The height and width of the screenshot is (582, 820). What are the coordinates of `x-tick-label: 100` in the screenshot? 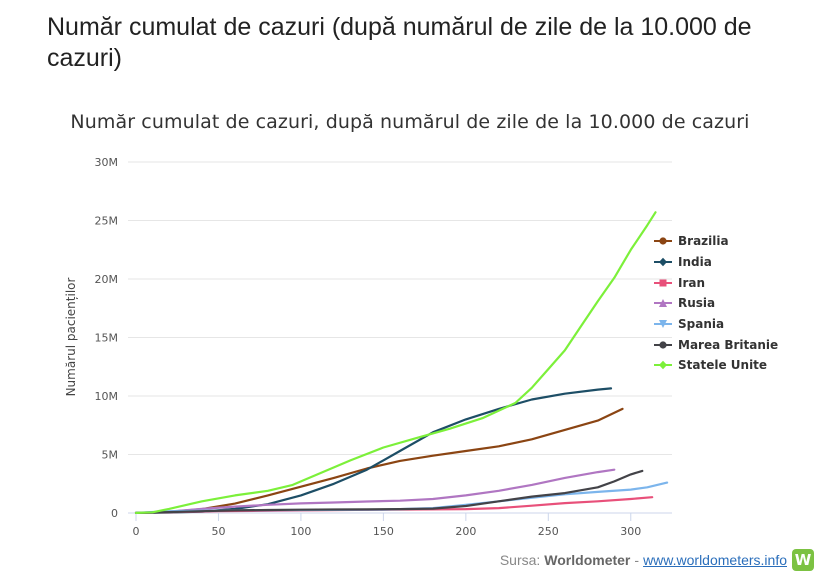 It's located at (300, 531).